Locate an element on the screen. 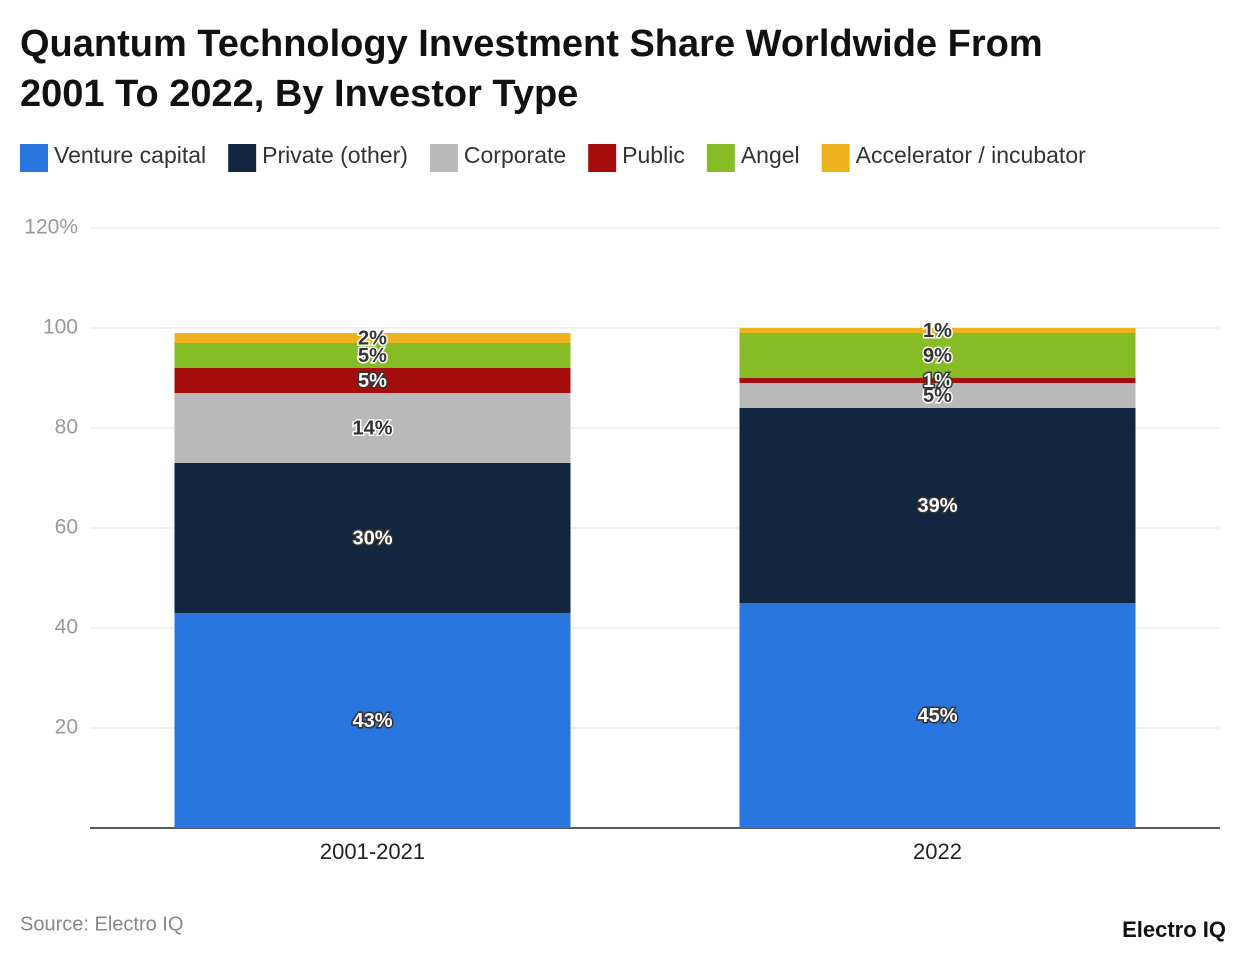 The height and width of the screenshot is (965, 1240). value-label: 43% is located at coordinates (372, 721).